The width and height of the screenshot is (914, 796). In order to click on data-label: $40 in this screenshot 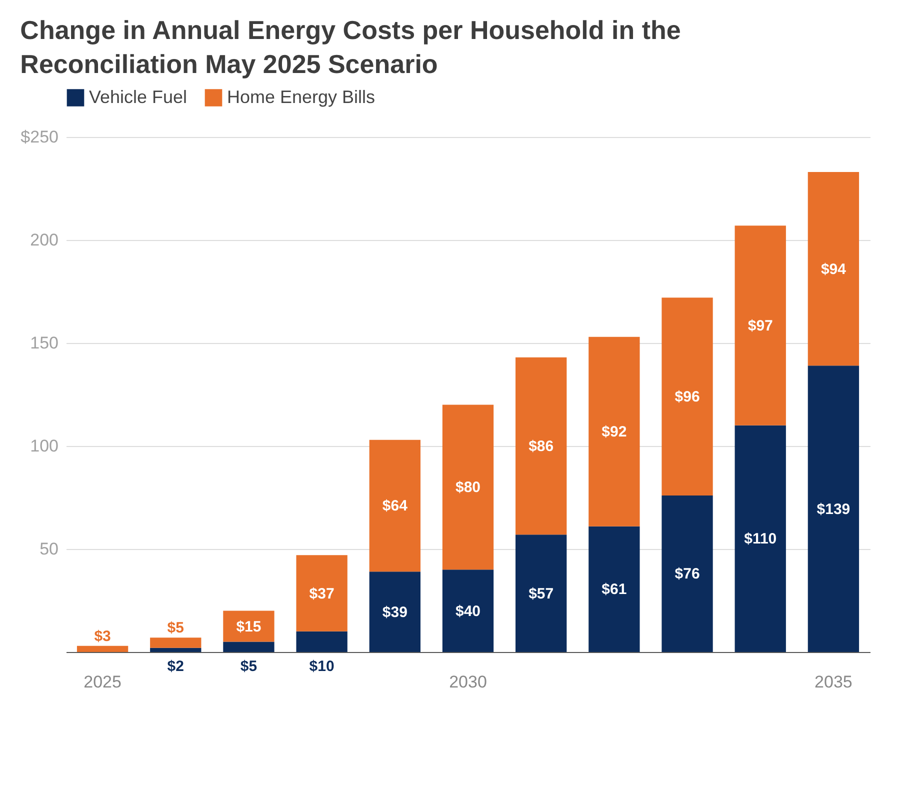, I will do `click(468, 611)`.